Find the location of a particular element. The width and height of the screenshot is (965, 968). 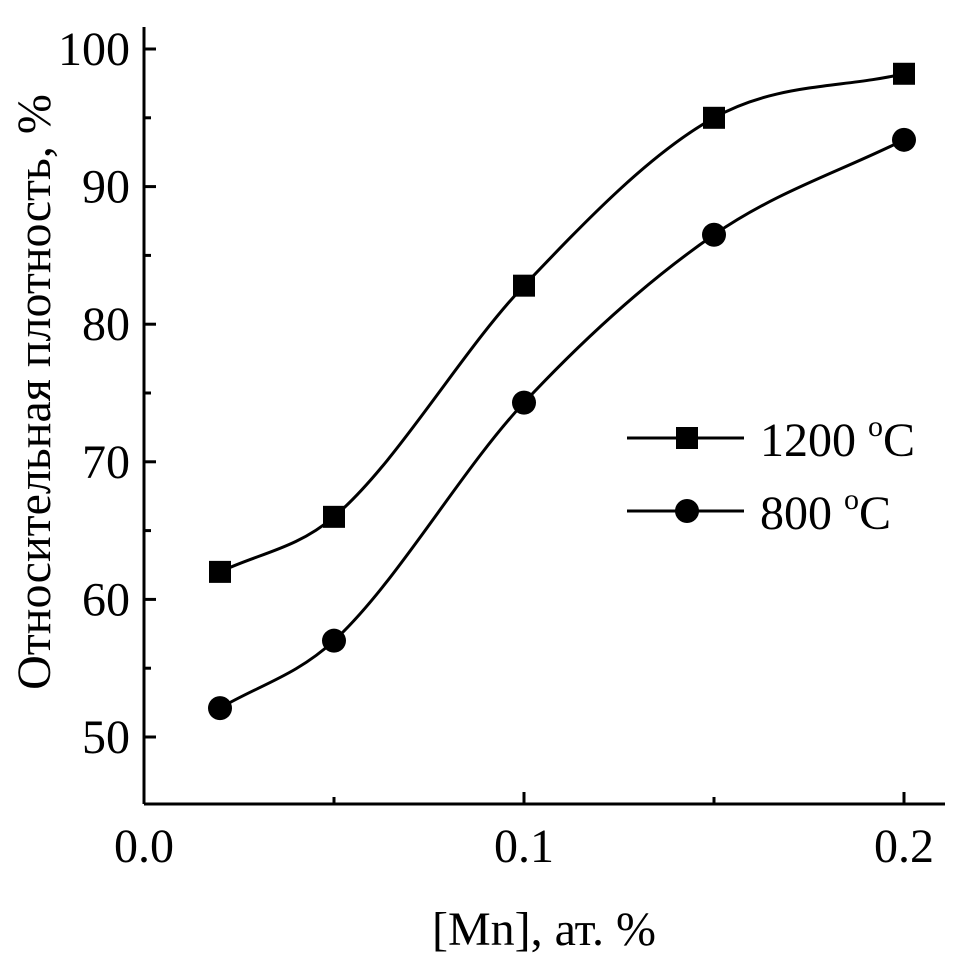

legend-label-1200-unit: C is located at coordinates (899, 440).